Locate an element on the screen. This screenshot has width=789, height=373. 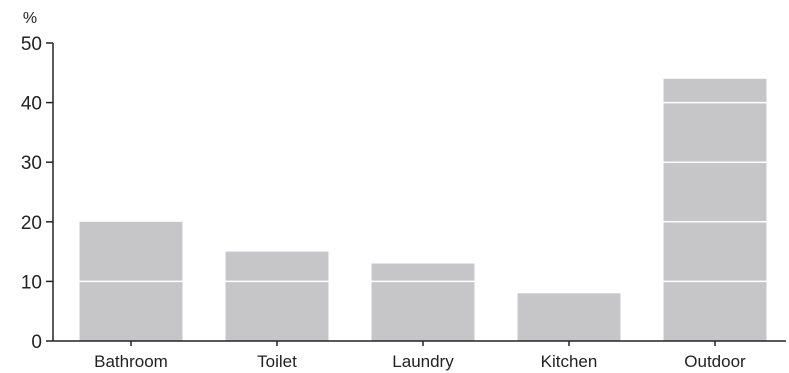
y-tick-label: 30 is located at coordinates (31, 163).